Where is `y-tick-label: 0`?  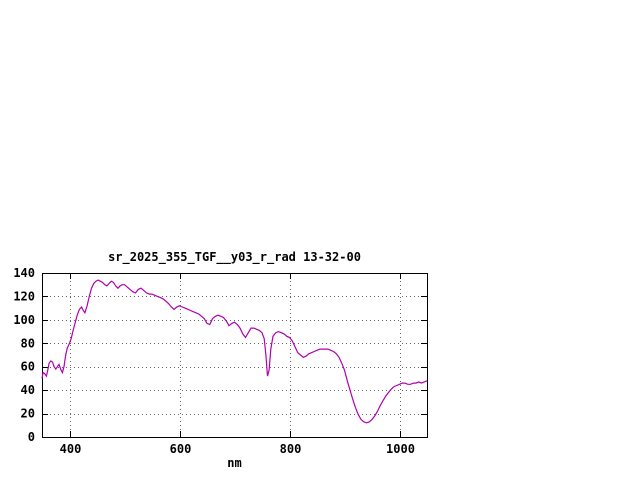 y-tick-label: 0 is located at coordinates (31, 437).